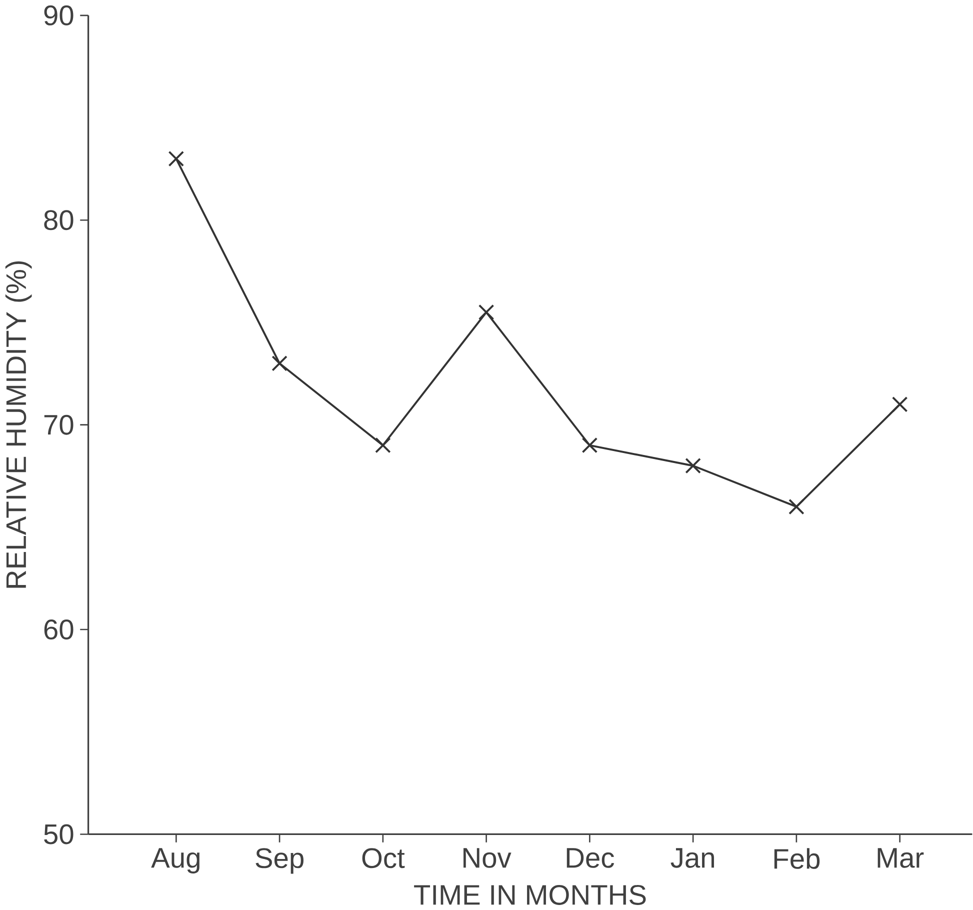 The image size is (973, 910). Describe the element at coordinates (175, 861) in the screenshot. I see `x-tick-label: Aug` at that location.